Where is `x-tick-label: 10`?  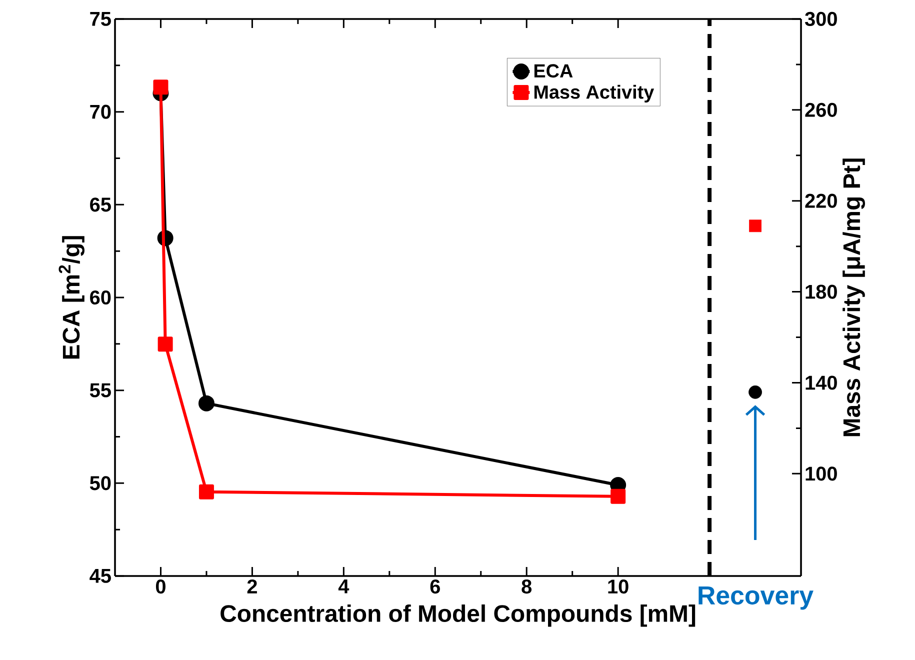
x-tick-label: 10 is located at coordinates (618, 587).